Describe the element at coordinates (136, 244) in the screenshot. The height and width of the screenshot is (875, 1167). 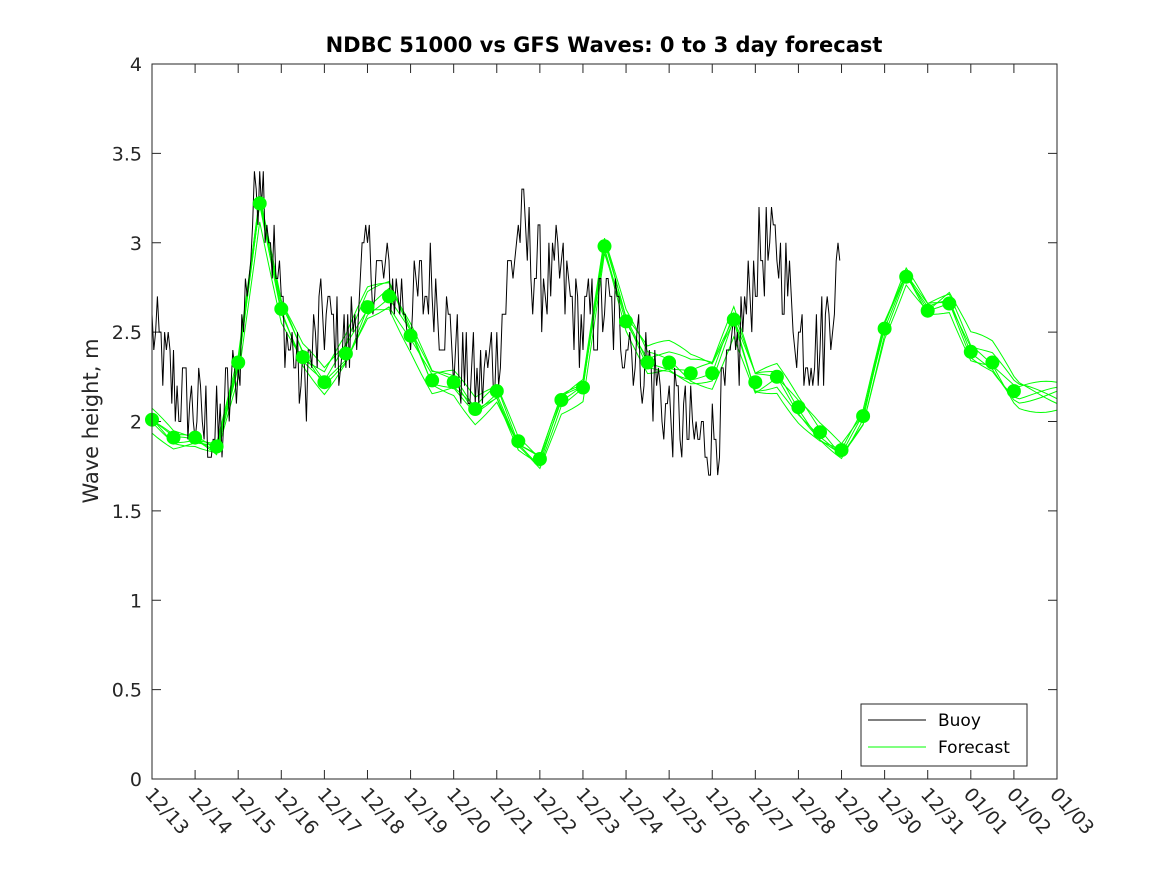
I see `y-tick-label: 3` at that location.